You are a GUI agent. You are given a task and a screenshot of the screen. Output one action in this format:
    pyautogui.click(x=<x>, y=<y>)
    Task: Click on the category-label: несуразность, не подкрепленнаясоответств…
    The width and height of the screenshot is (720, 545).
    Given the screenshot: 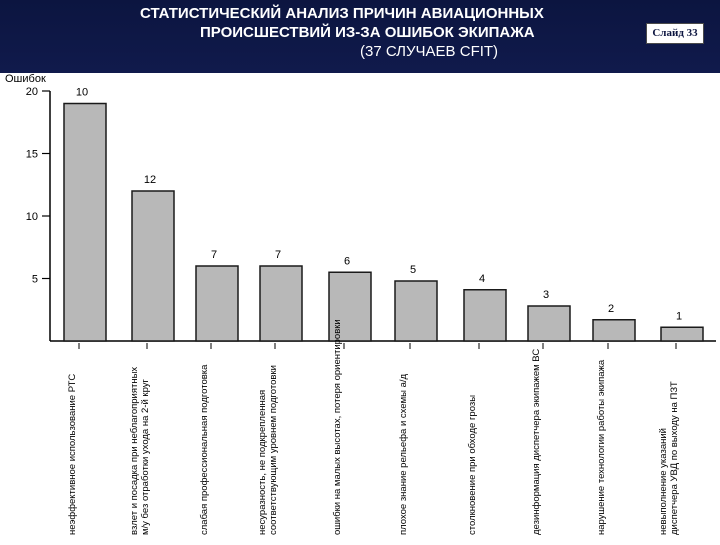 What is the action you would take?
    pyautogui.click(x=268, y=450)
    